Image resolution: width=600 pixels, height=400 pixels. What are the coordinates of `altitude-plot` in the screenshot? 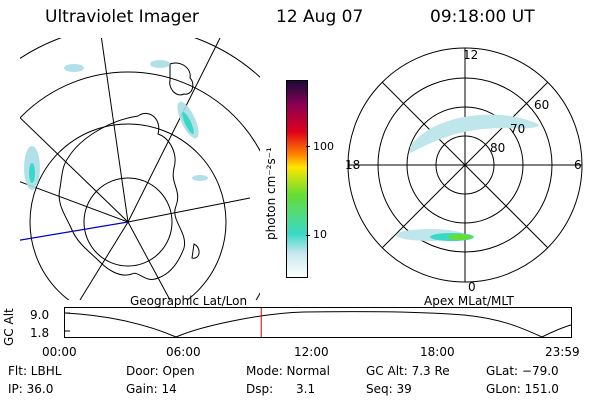 It's located at (318, 322).